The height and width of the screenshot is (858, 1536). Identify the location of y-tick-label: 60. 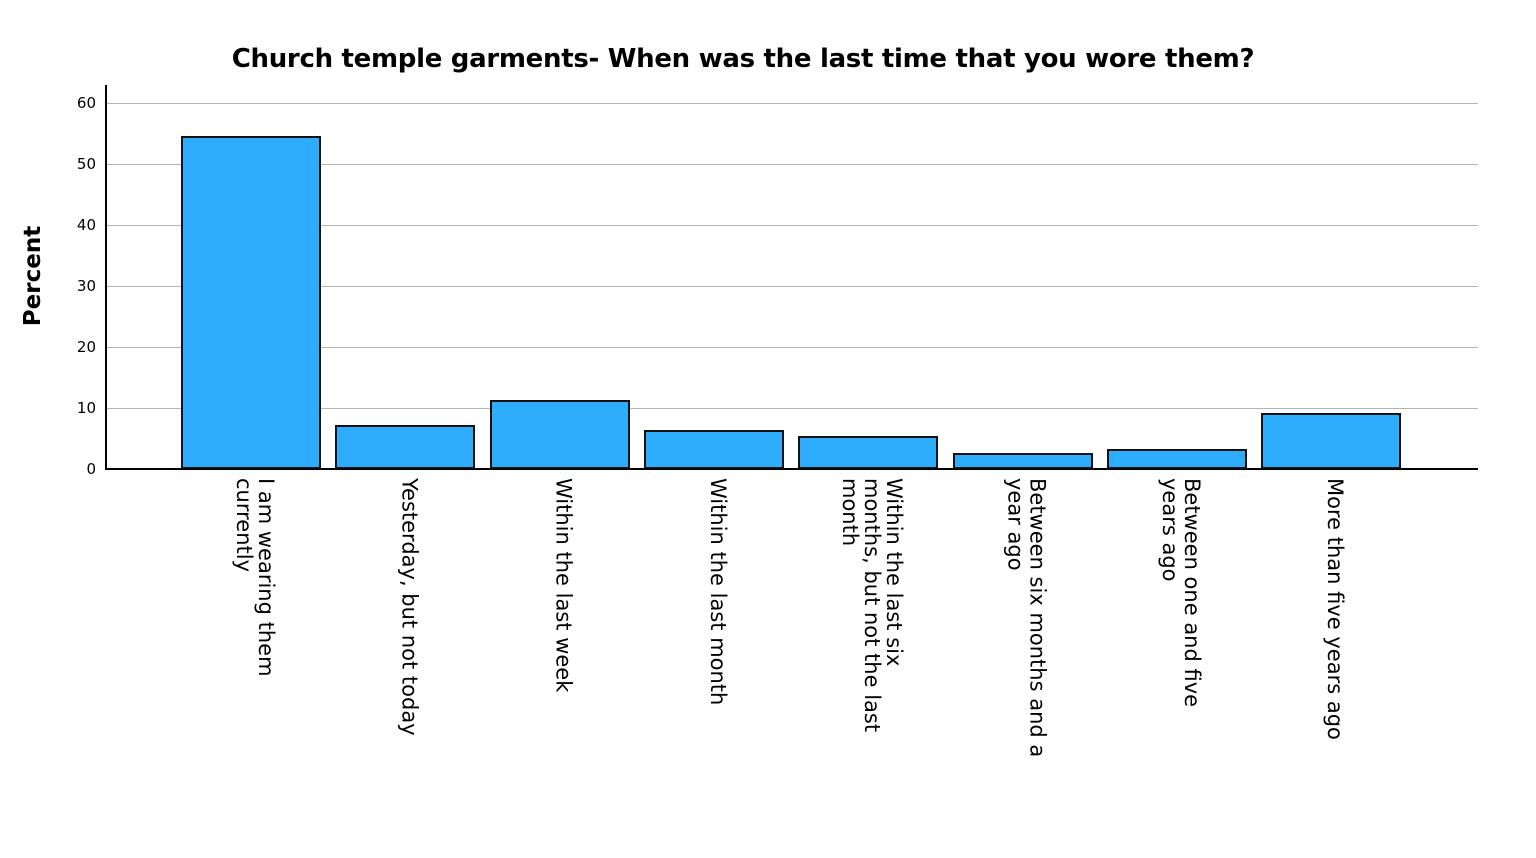
(86, 103).